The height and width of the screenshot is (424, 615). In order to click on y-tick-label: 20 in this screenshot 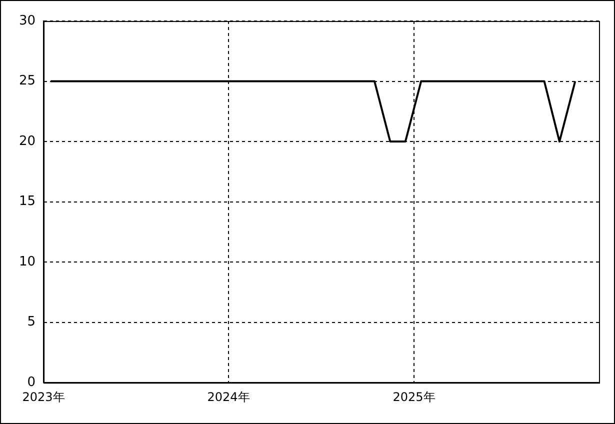, I will do `click(27, 141)`.